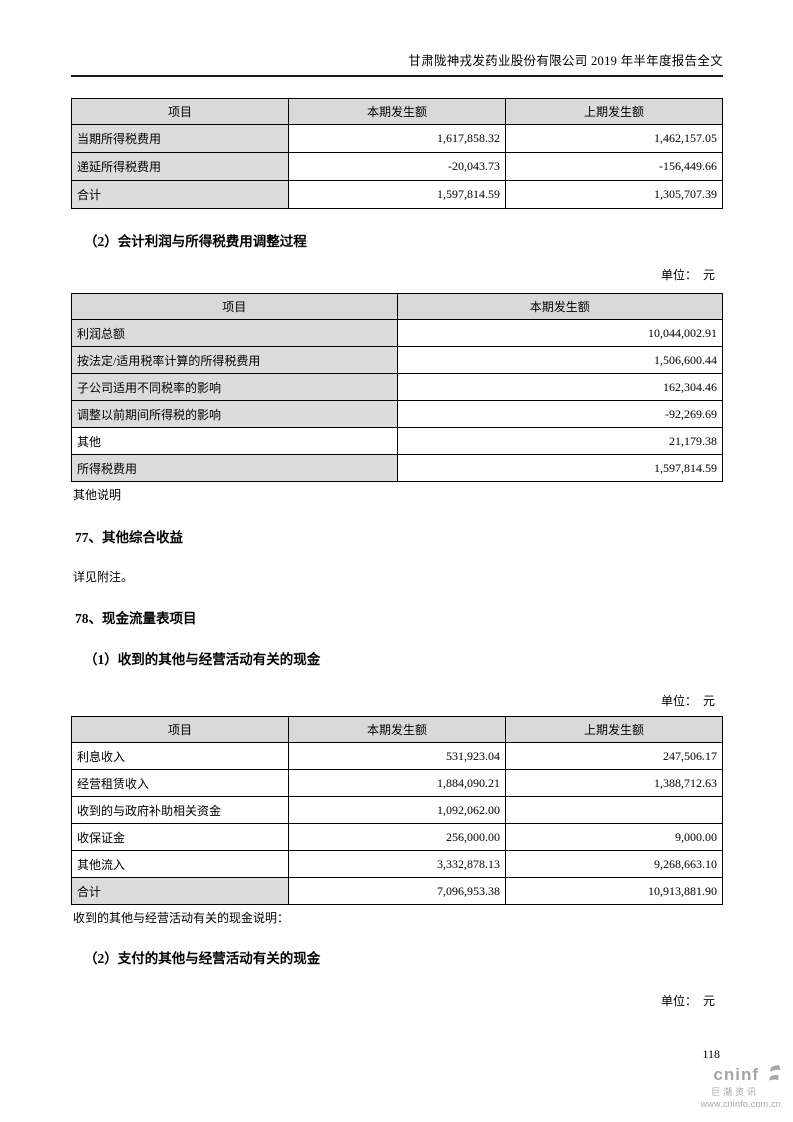 The width and height of the screenshot is (793, 1122). What do you see at coordinates (559, 414) in the screenshot?
I see `value-cell: -92,269.69` at bounding box center [559, 414].